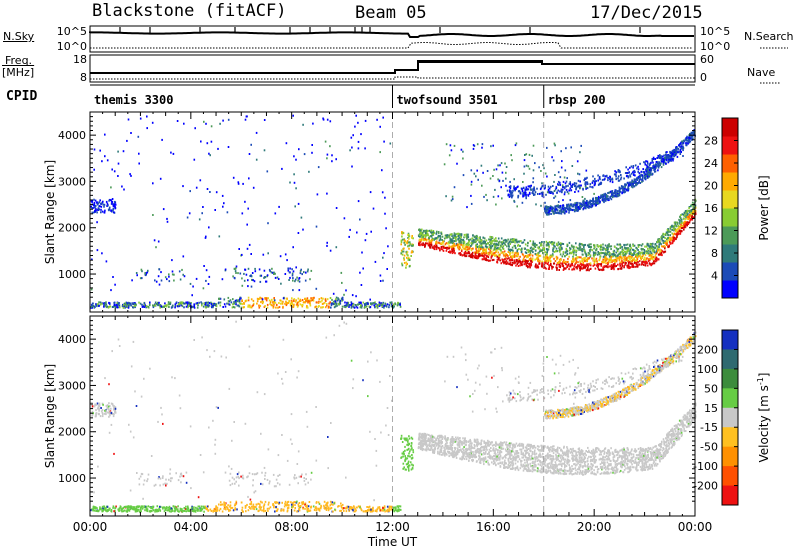 Image resolution: width=800 pixels, height=554 pixels. What do you see at coordinates (392, 68) in the screenshot?
I see `frequency-panel-frame` at bounding box center [392, 68].